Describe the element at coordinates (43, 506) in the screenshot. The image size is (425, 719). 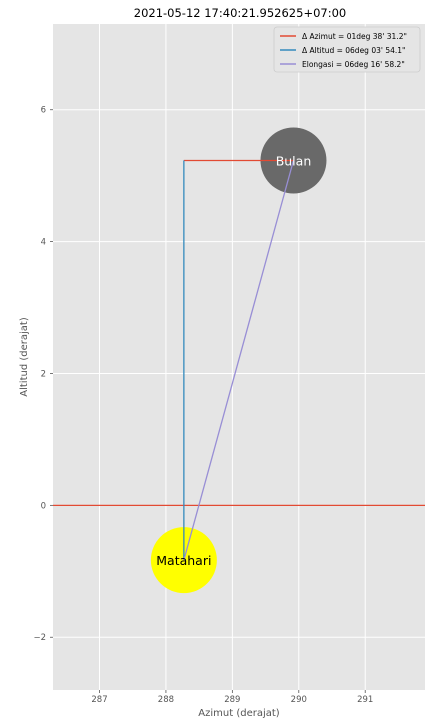
I see `y-tick-label: 0` at that location.